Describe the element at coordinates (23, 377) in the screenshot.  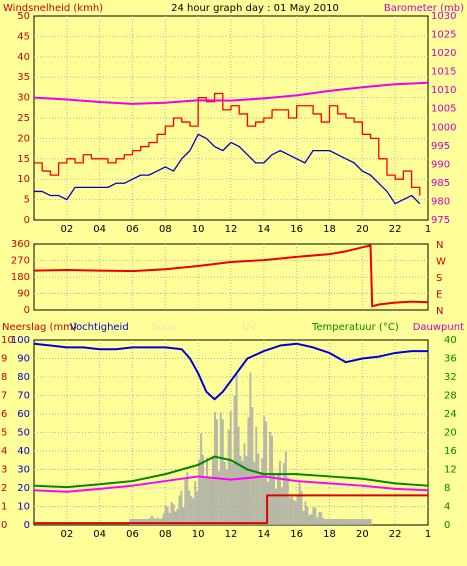
I see `humidity-tick-label: 80` at that location.